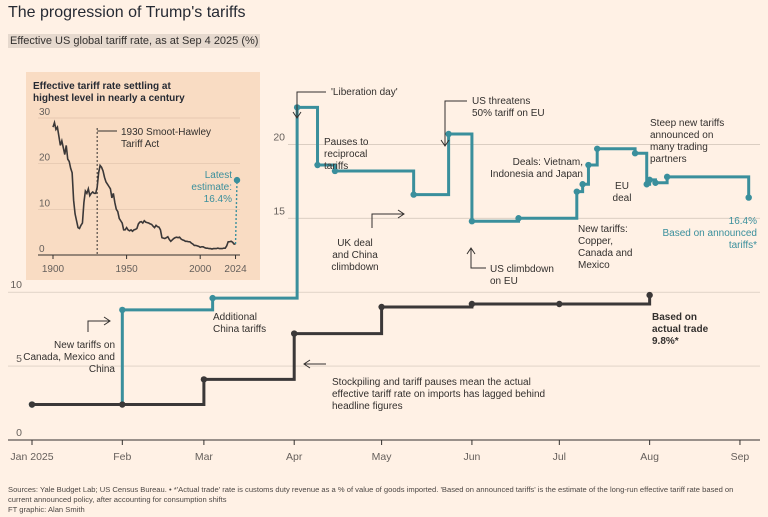 Image resolution: width=768 pixels, height=517 pixels. Describe the element at coordinates (382, 457) in the screenshot. I see `x-tick-label: May` at that location.